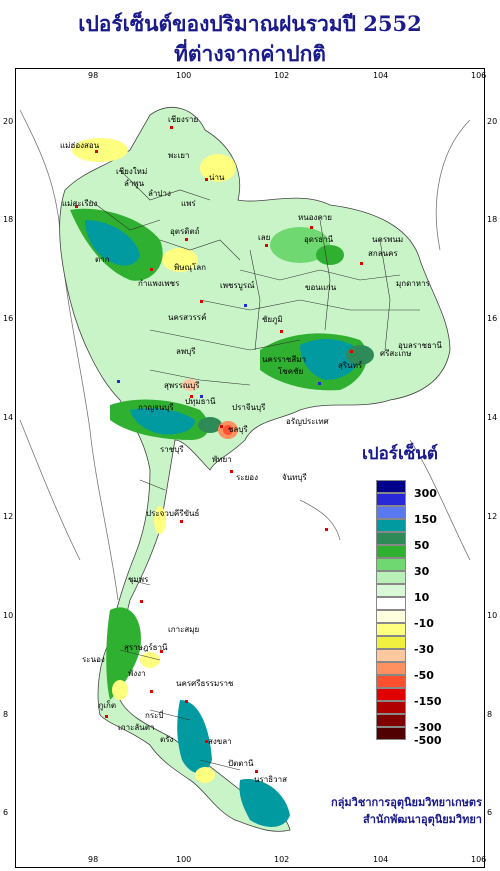 This screenshot has width=500, height=871. I want to click on place-label: ระยอง, so click(247, 477).